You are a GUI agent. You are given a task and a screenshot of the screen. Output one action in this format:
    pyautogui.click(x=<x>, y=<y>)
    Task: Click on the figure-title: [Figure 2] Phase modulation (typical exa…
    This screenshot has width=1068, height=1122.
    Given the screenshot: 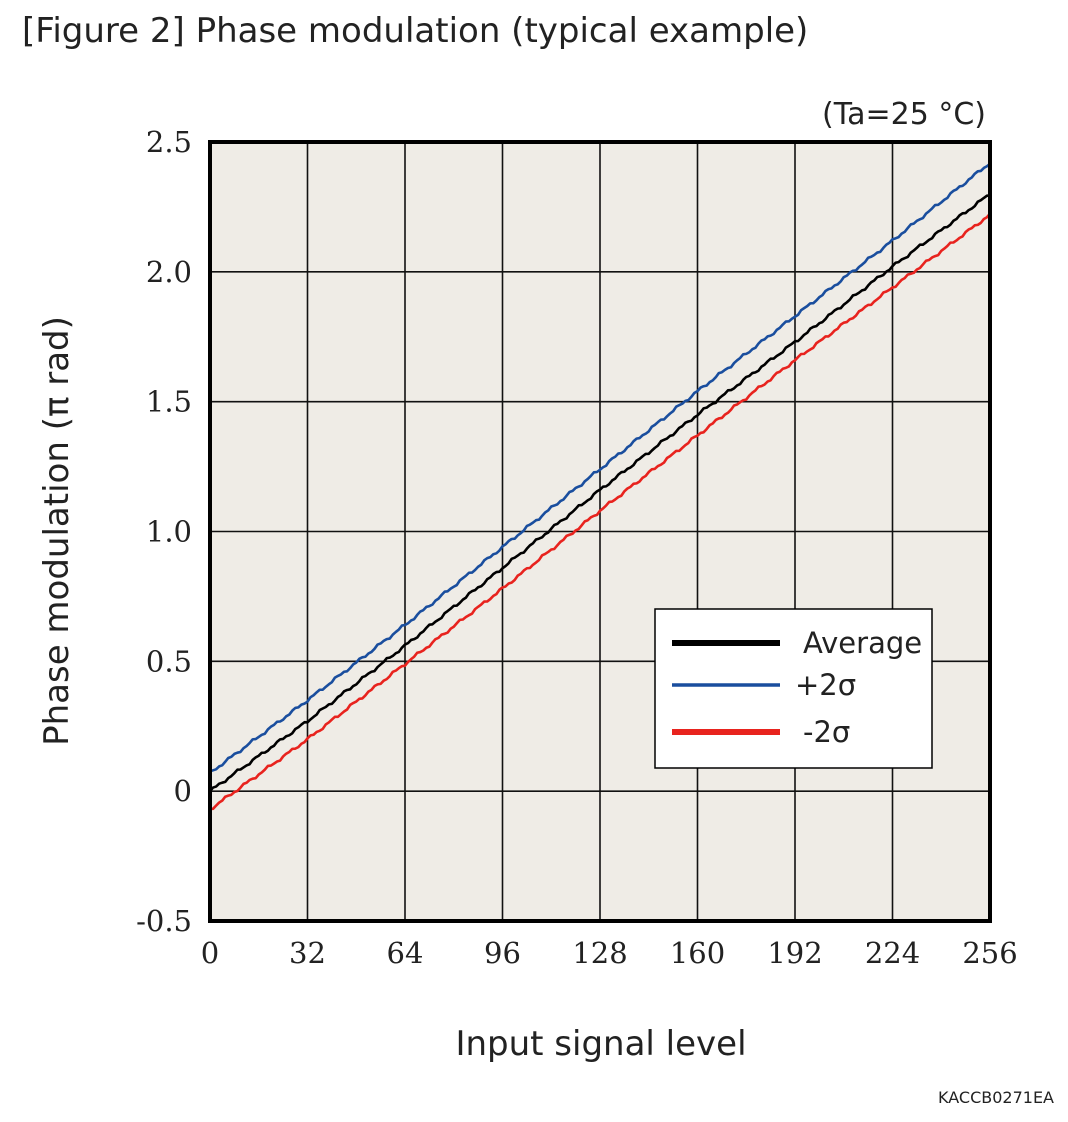 What is the action you would take?
    pyautogui.click(x=415, y=31)
    